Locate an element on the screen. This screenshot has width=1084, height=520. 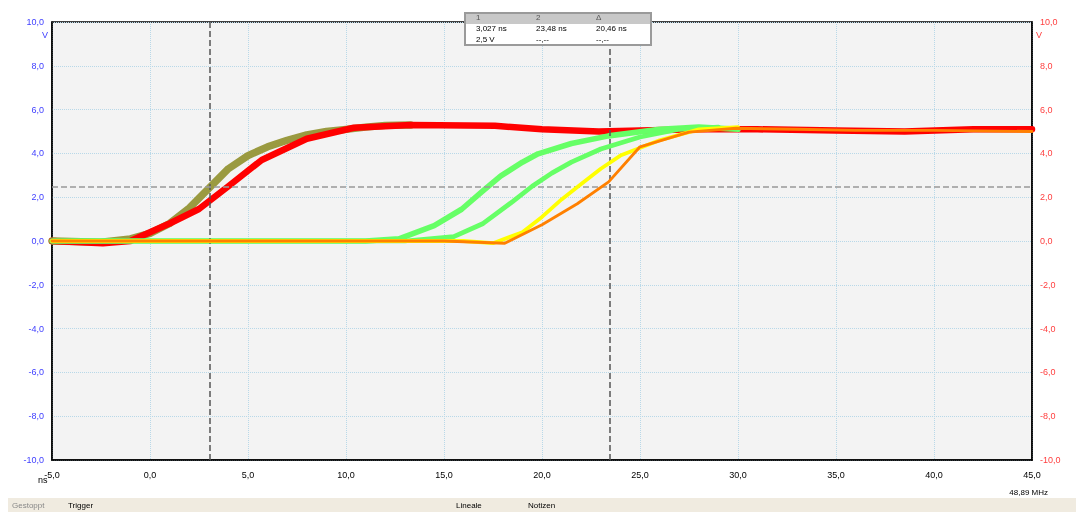
x-tick-label: 5,0 is located at coordinates (248, 474).